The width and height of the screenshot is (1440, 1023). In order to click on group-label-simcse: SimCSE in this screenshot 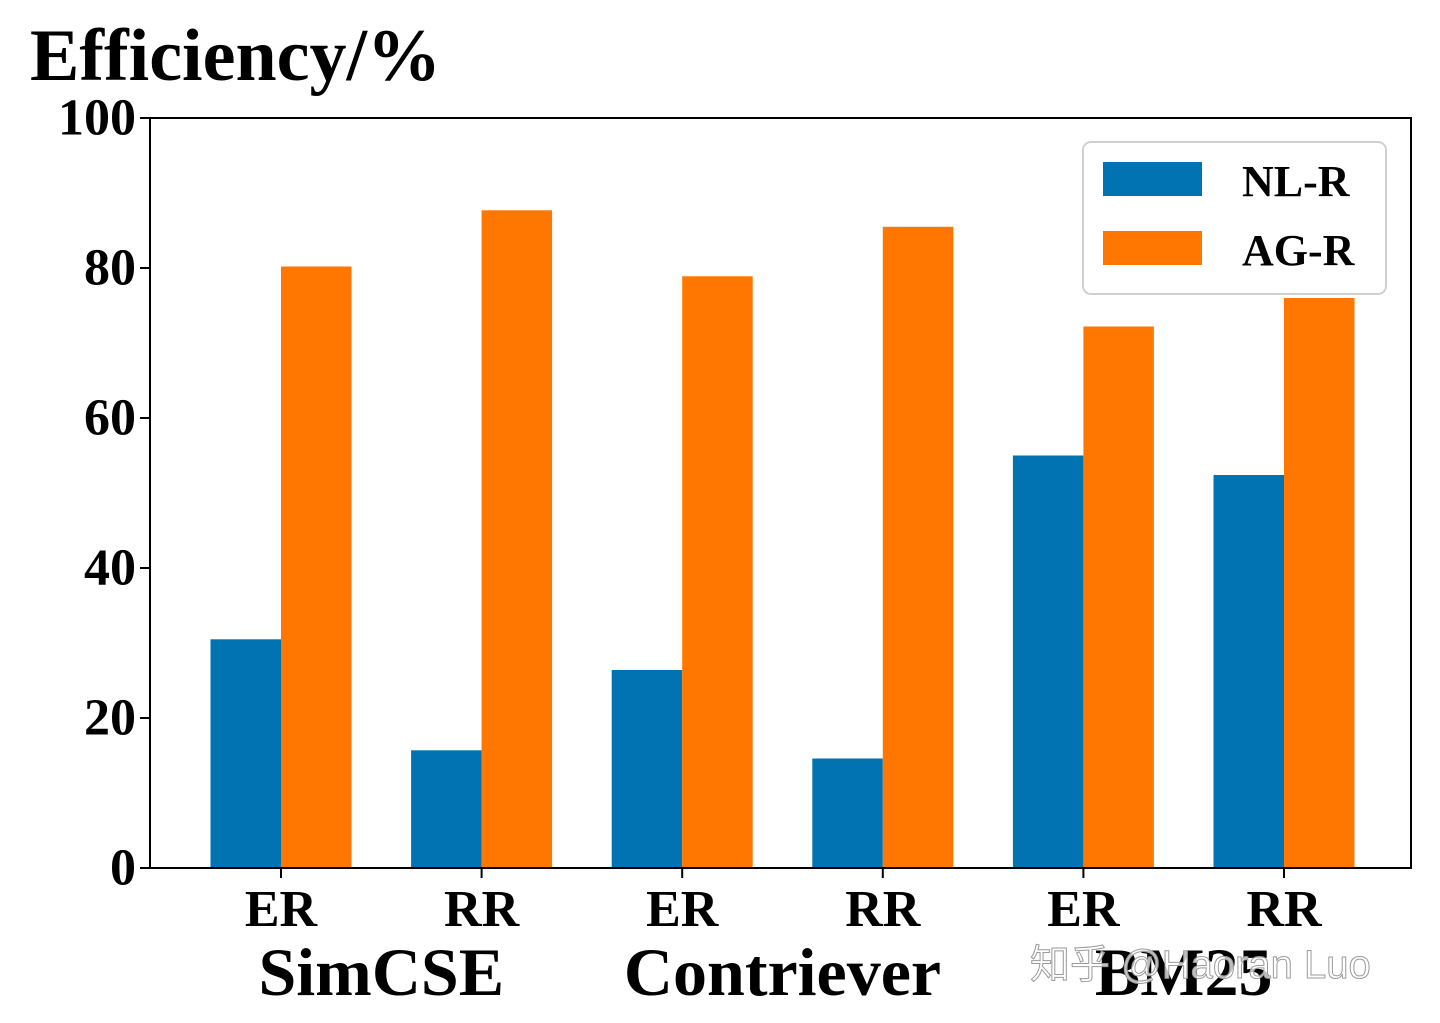, I will do `click(381, 972)`.